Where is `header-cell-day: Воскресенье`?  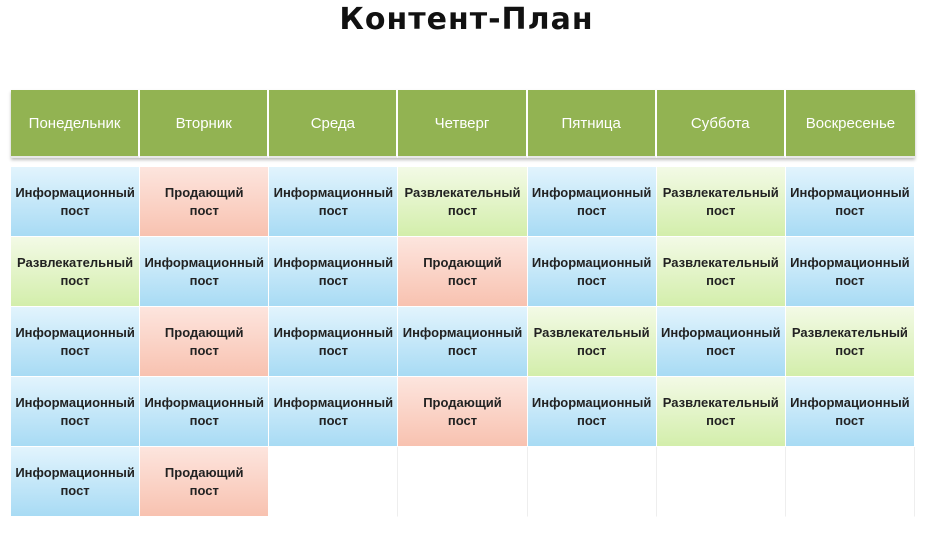
header-cell-day: Воскресенье is located at coordinates (850, 124).